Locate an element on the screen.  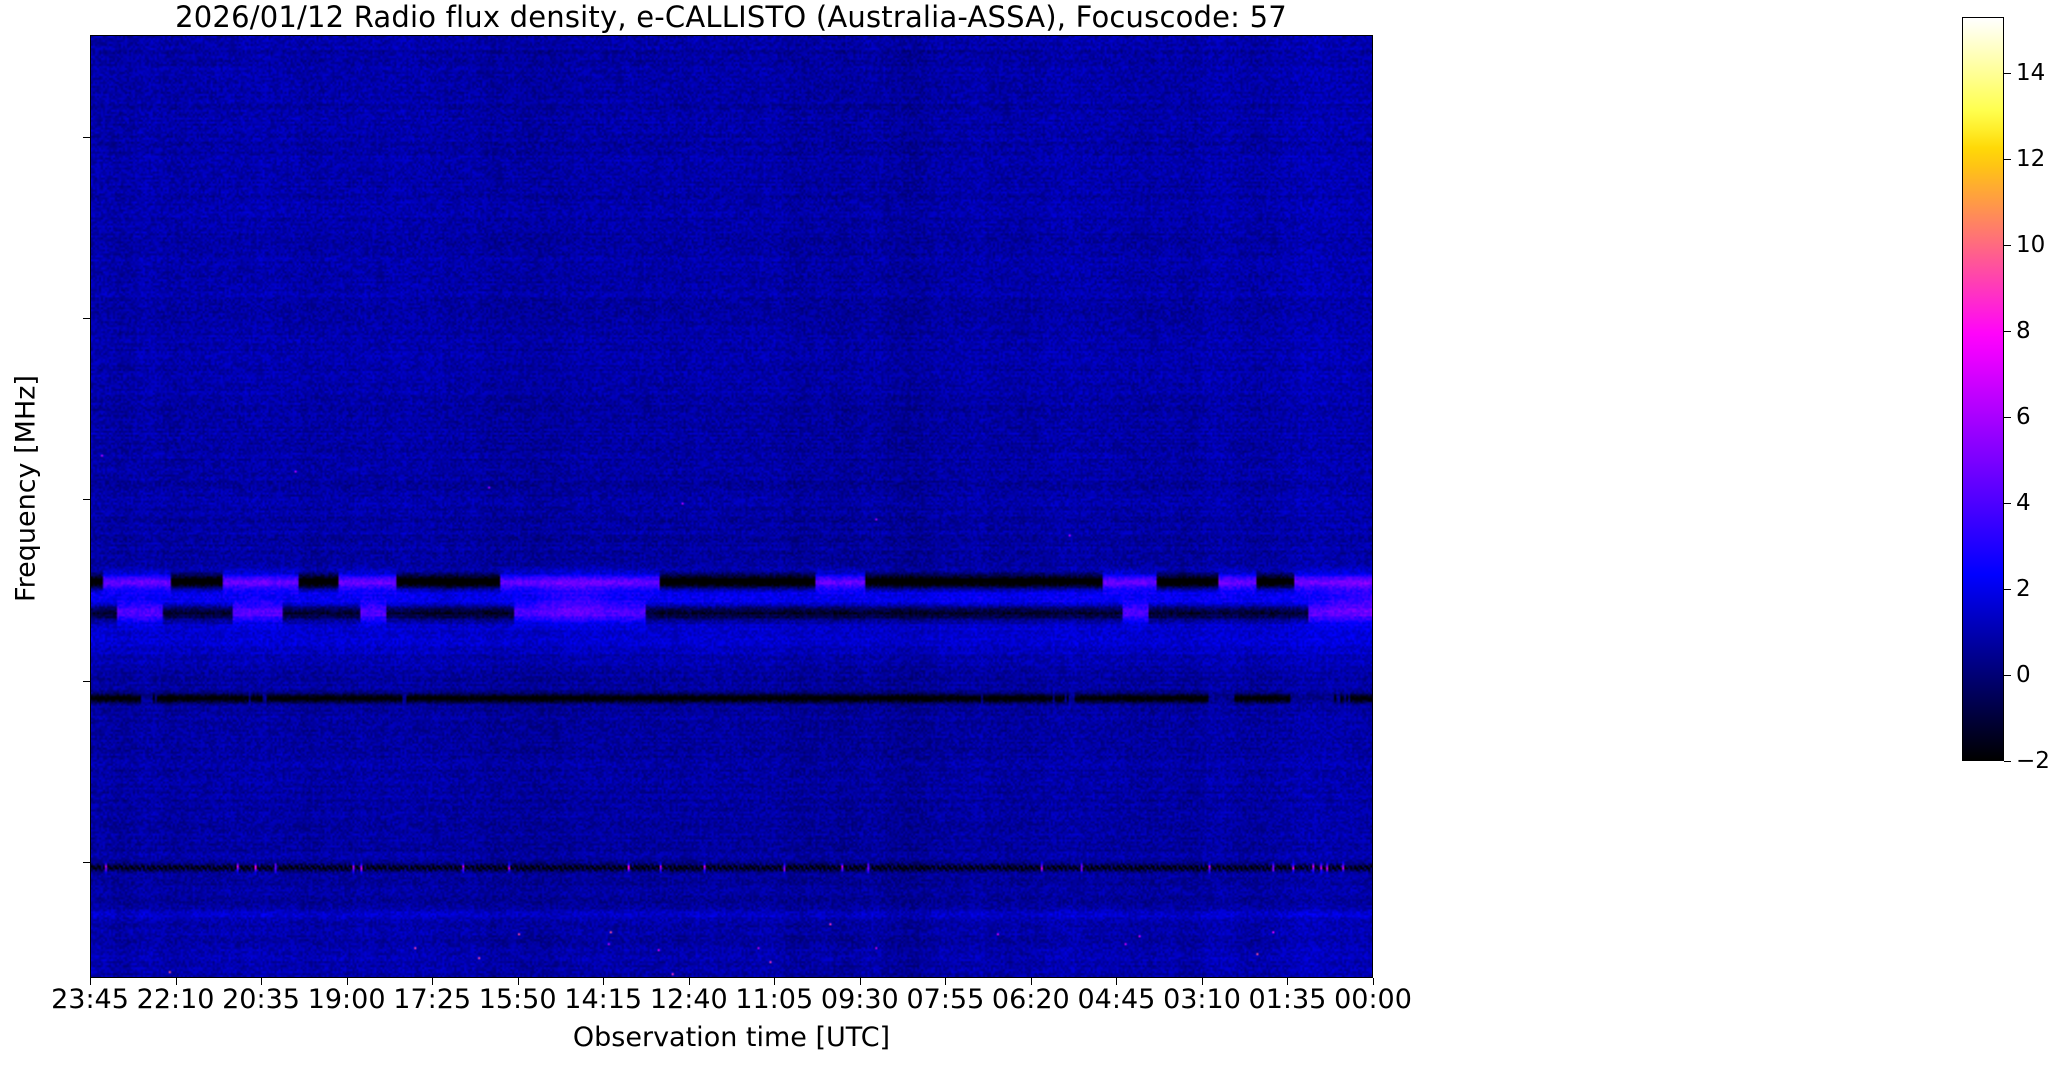
colorbar-gradient is located at coordinates (1983, 389).